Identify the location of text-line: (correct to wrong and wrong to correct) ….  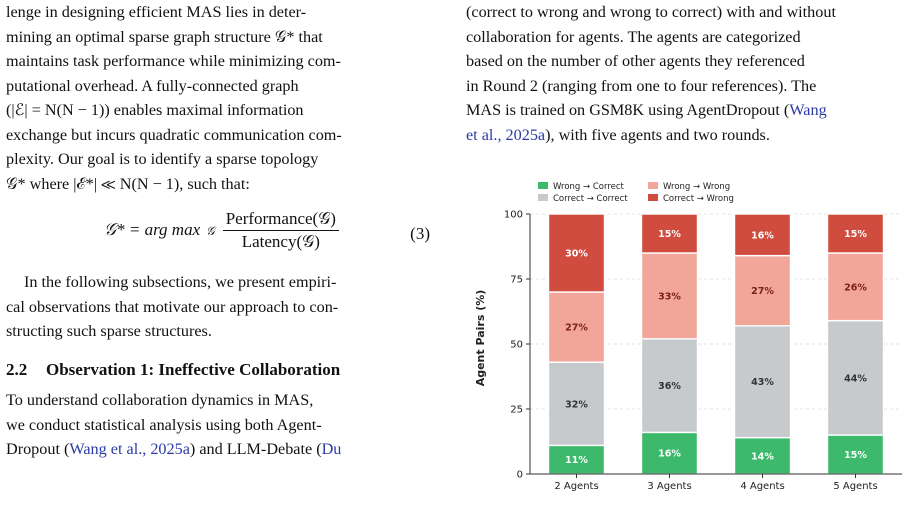
(651, 12).